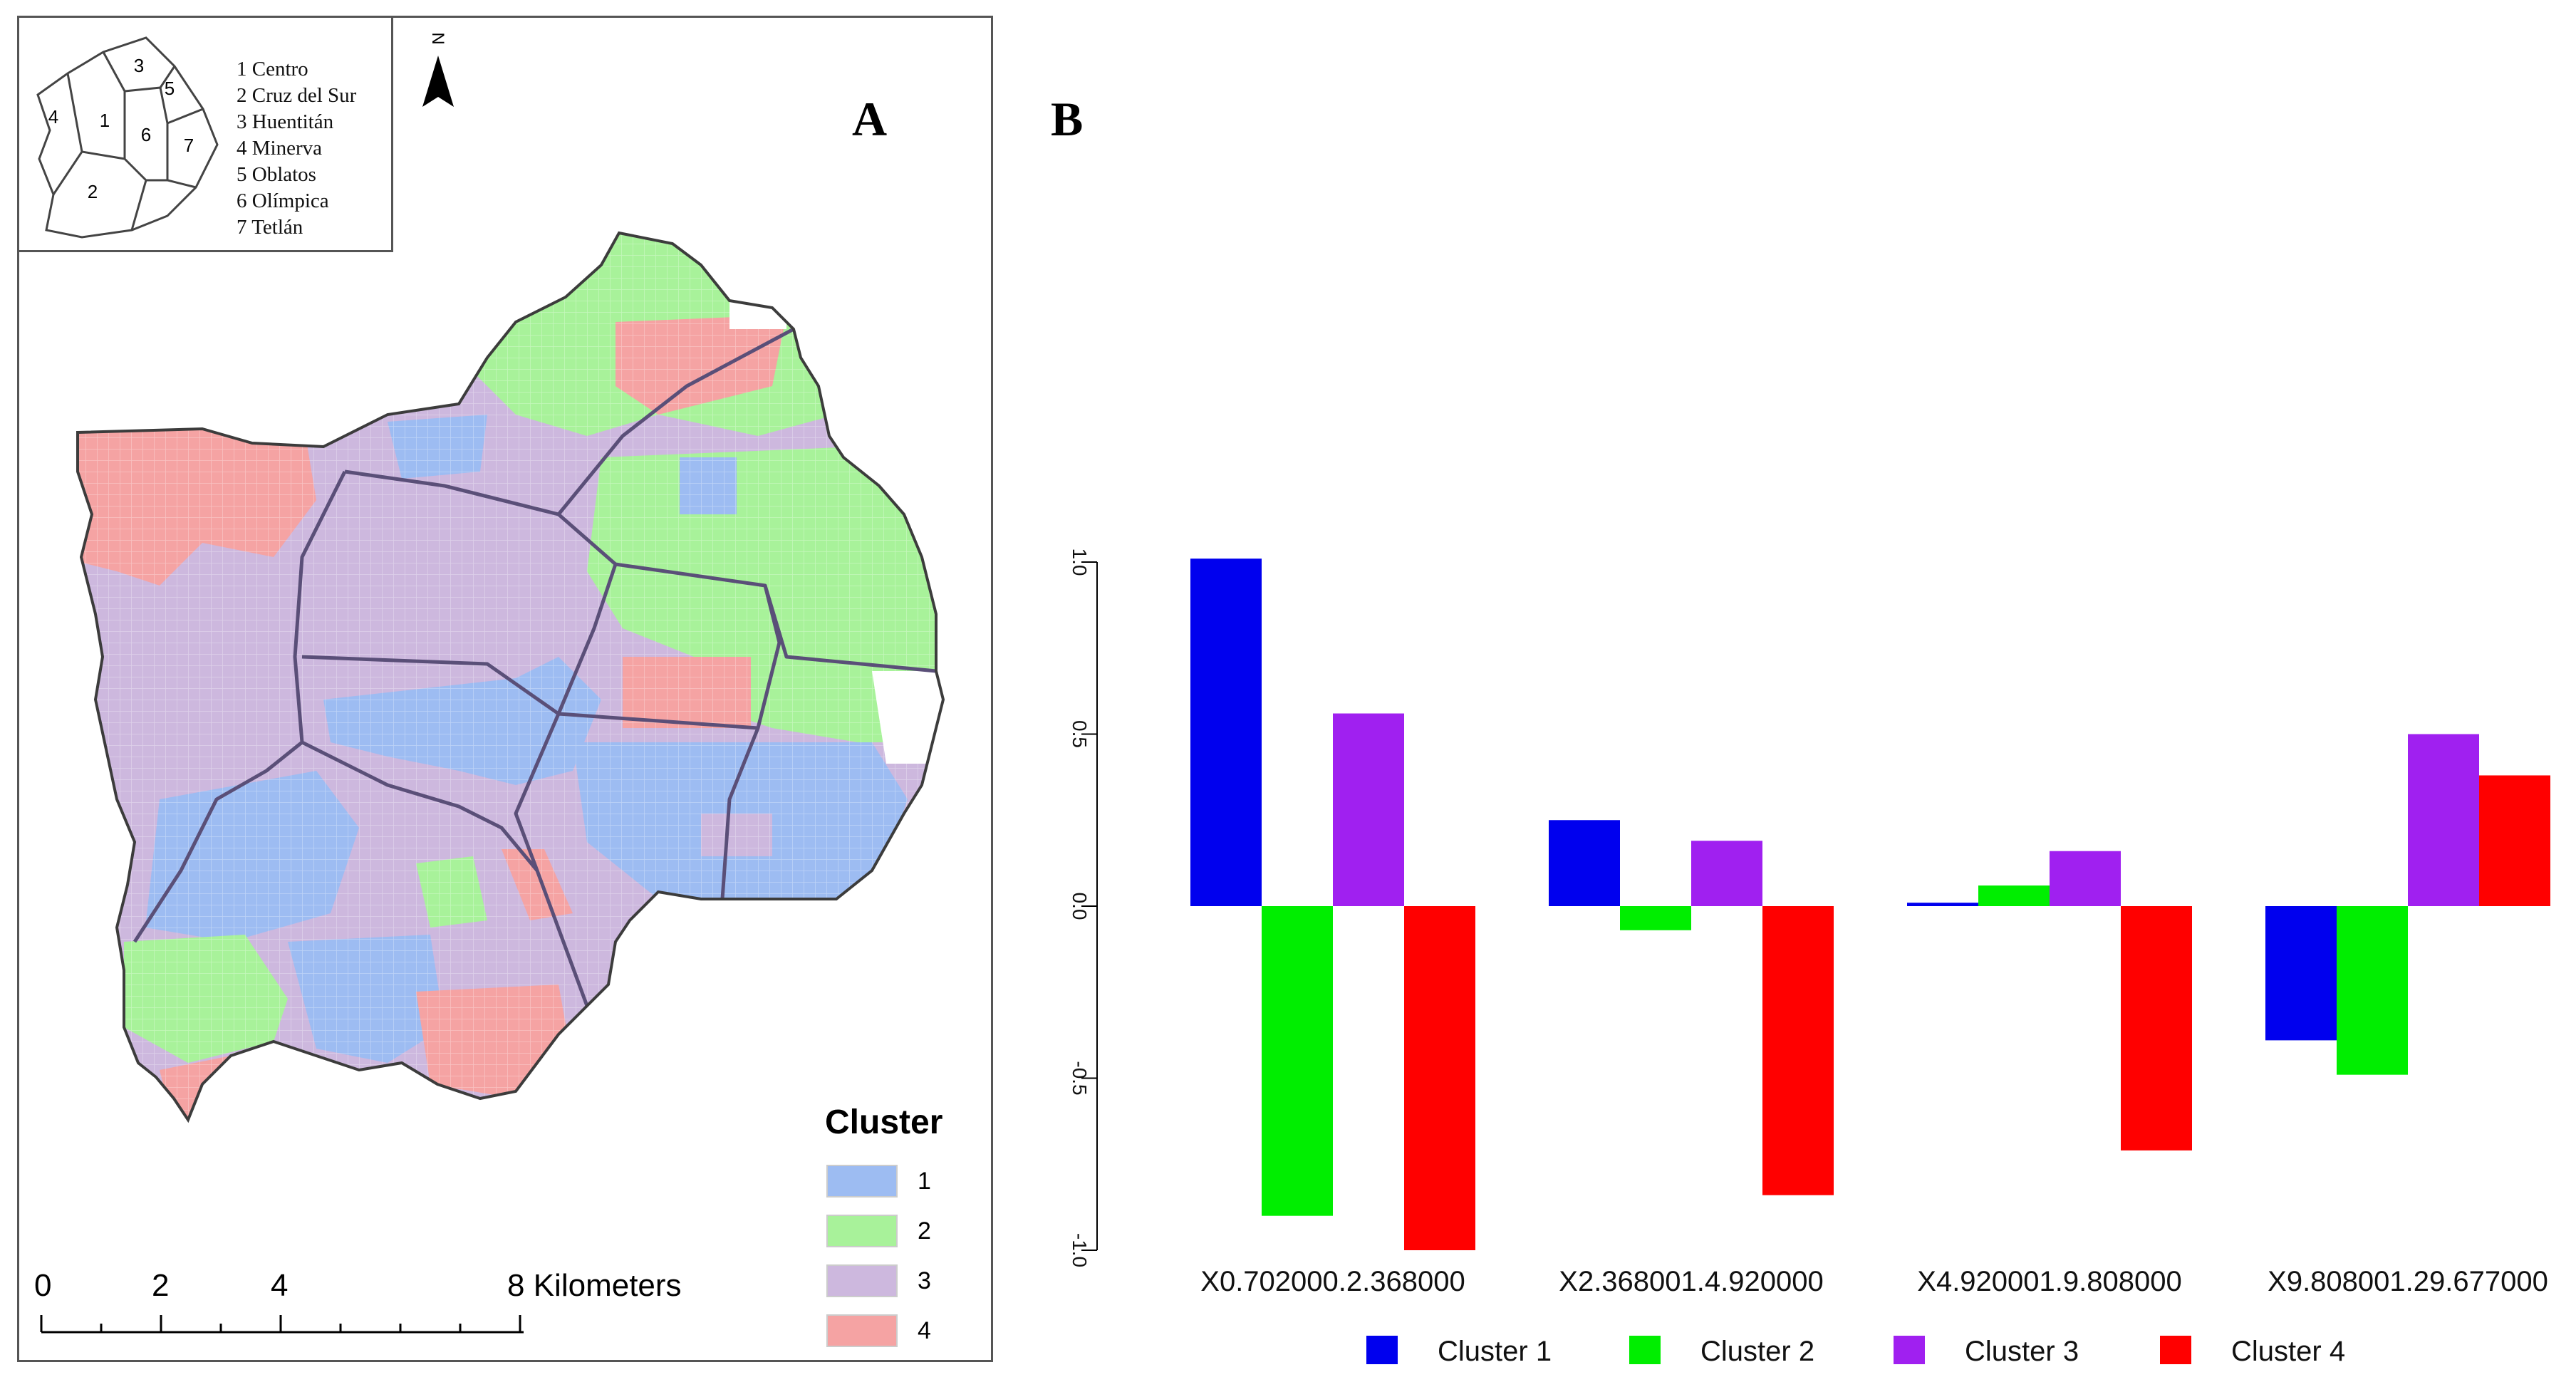 This screenshot has height=1387, width=2576. Describe the element at coordinates (2022, 1351) in the screenshot. I see `legend-label: Cluster 3` at that location.